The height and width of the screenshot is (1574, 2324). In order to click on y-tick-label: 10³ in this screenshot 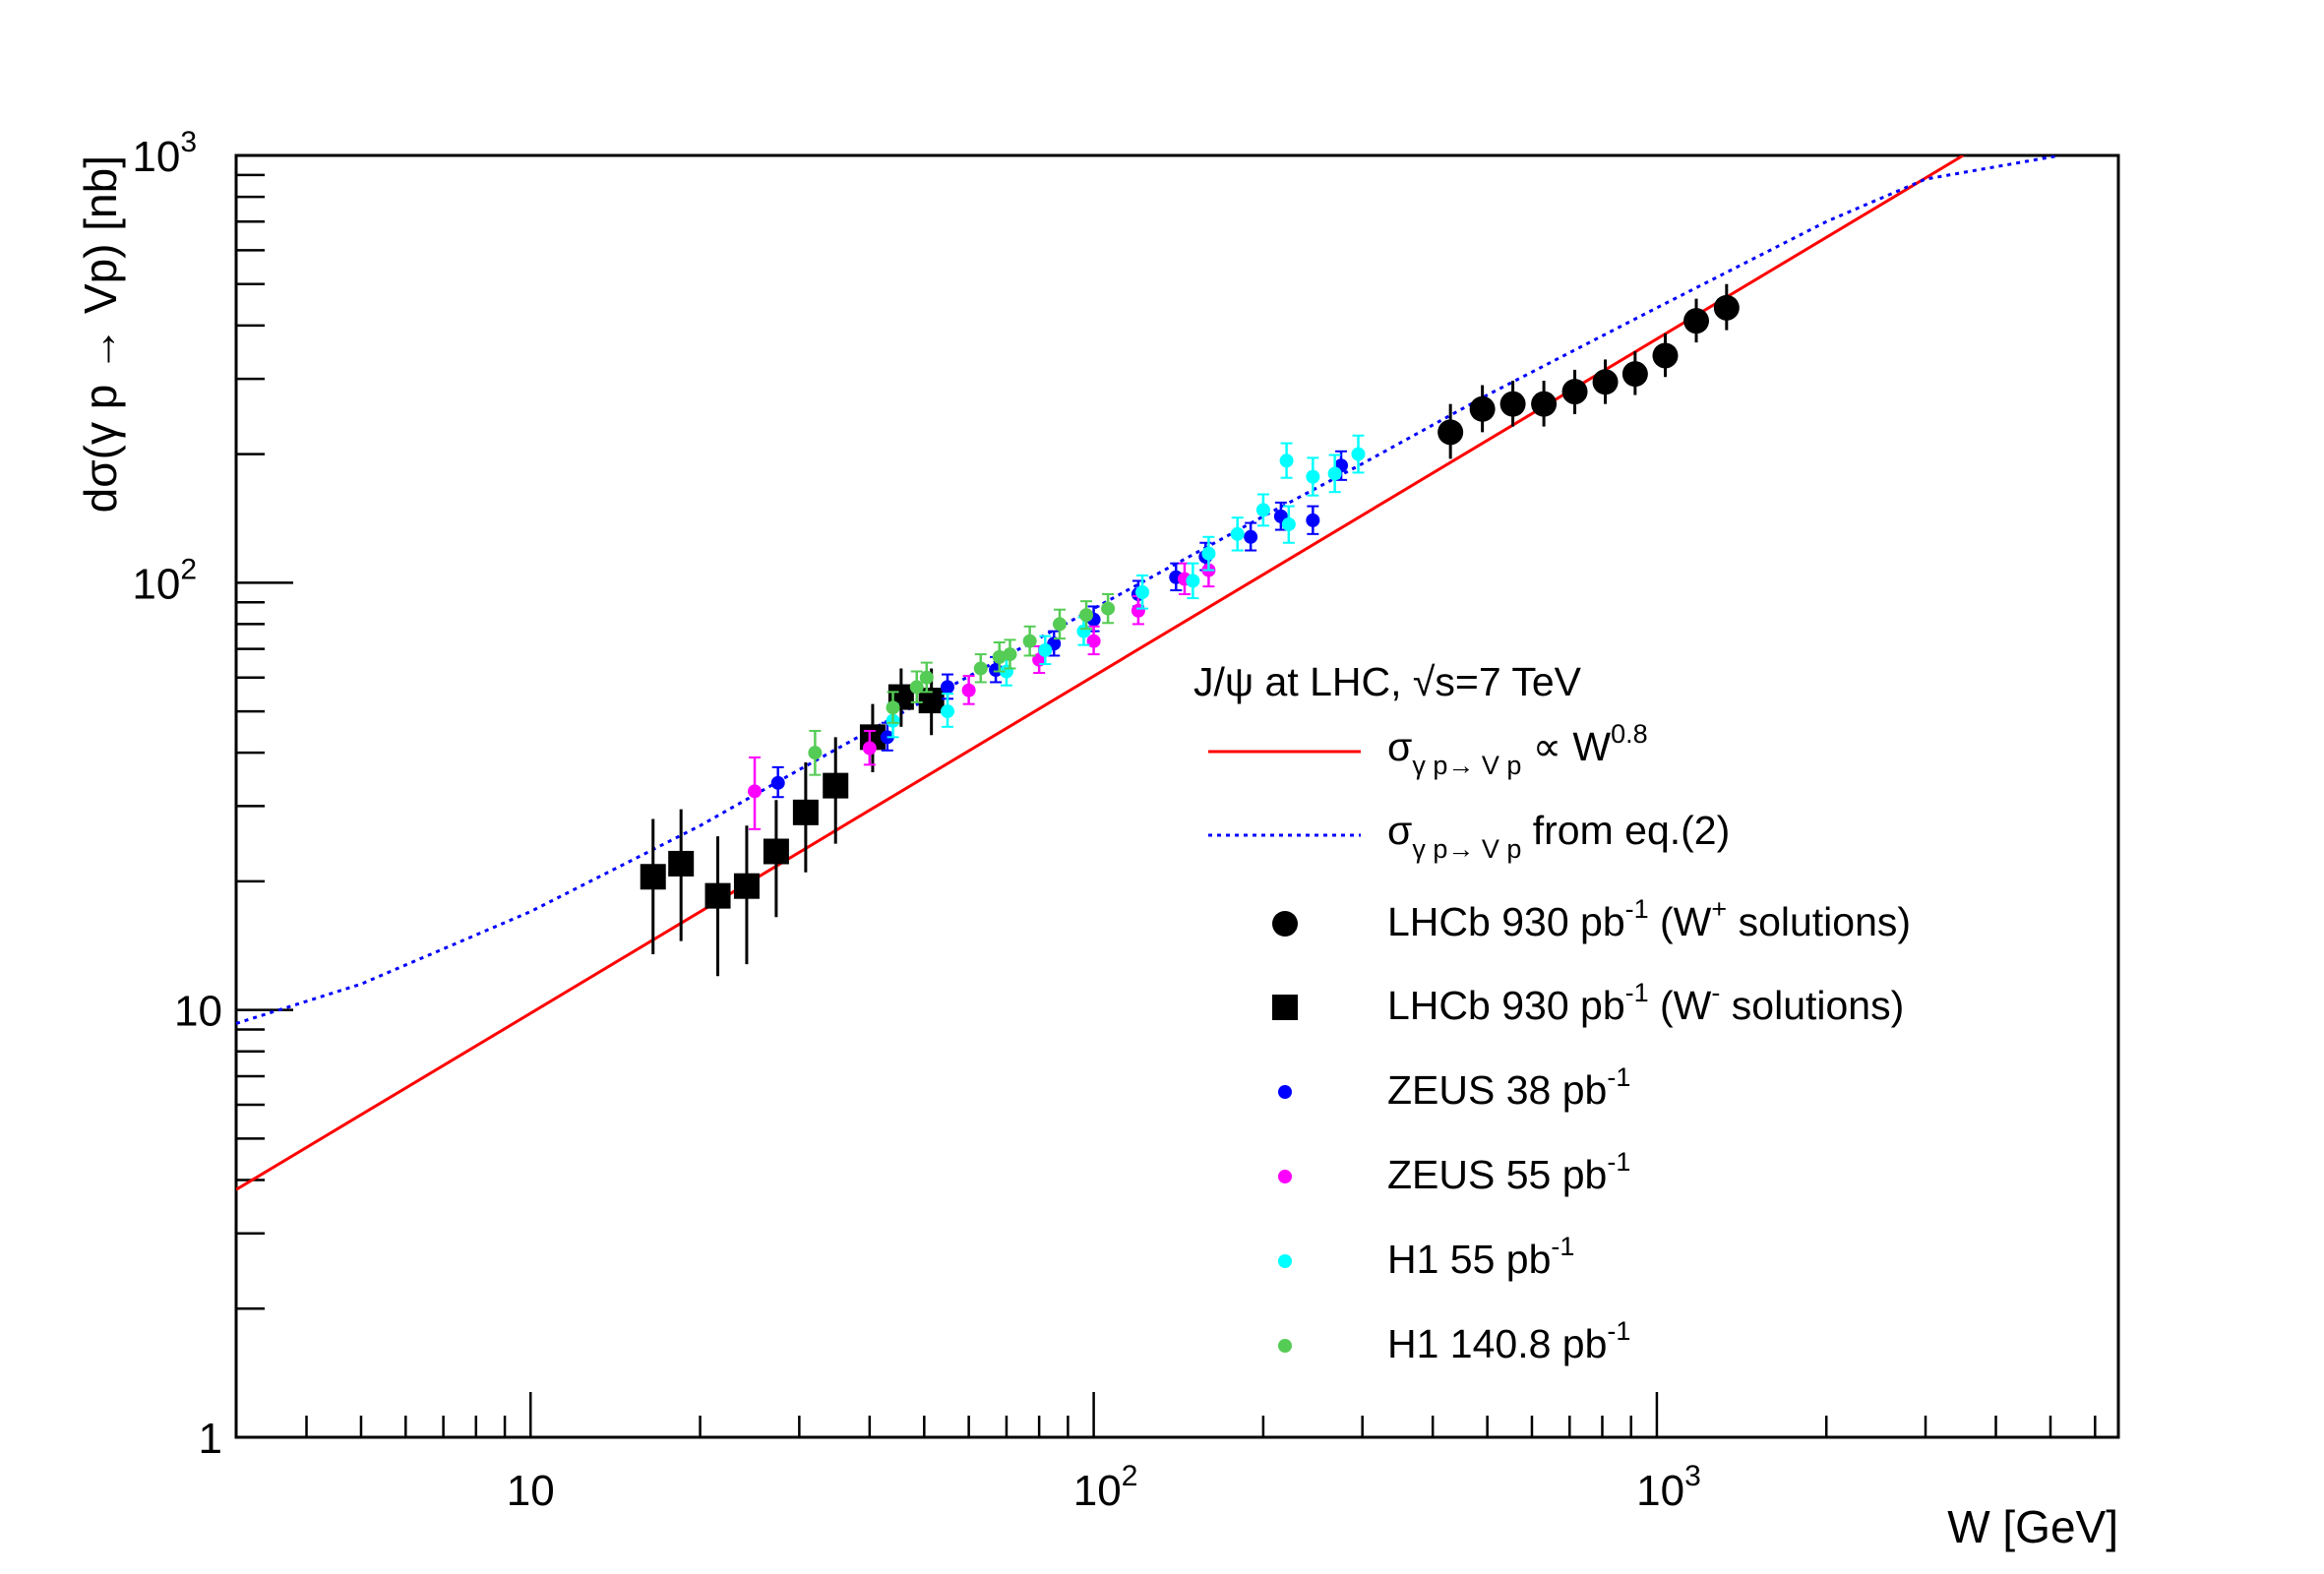, I will do `click(164, 153)`.